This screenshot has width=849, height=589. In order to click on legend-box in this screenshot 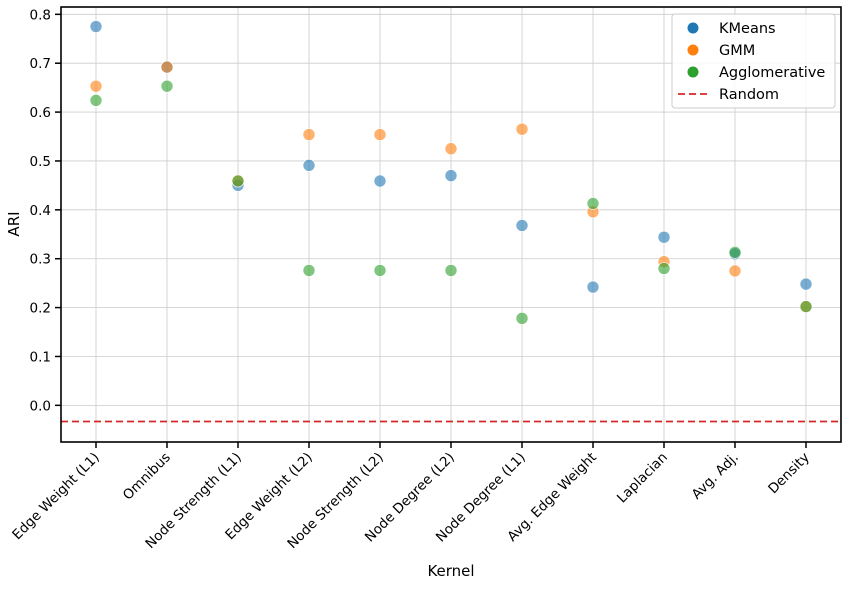, I will do `click(753, 61)`.